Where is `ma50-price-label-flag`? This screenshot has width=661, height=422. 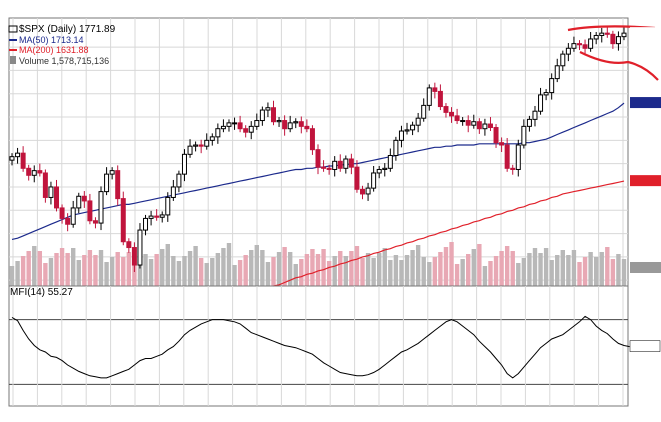 ma50-price-label-flag is located at coordinates (645, 103).